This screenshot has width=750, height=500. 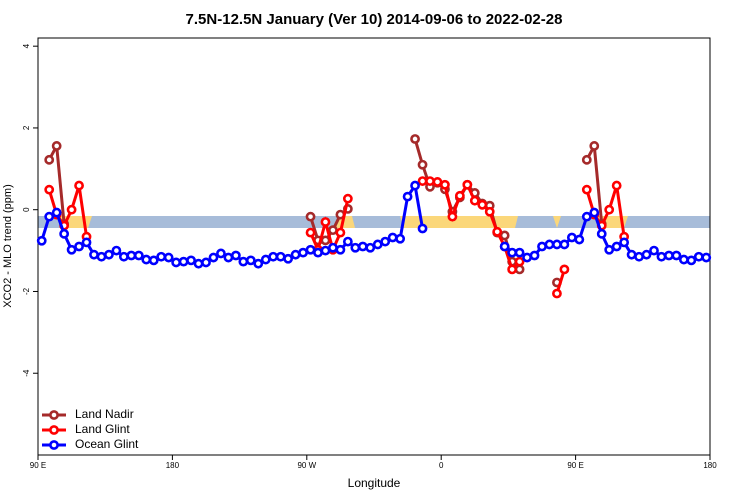 What do you see at coordinates (306, 465) in the screenshot?
I see `x-tick-label: 90 W` at bounding box center [306, 465].